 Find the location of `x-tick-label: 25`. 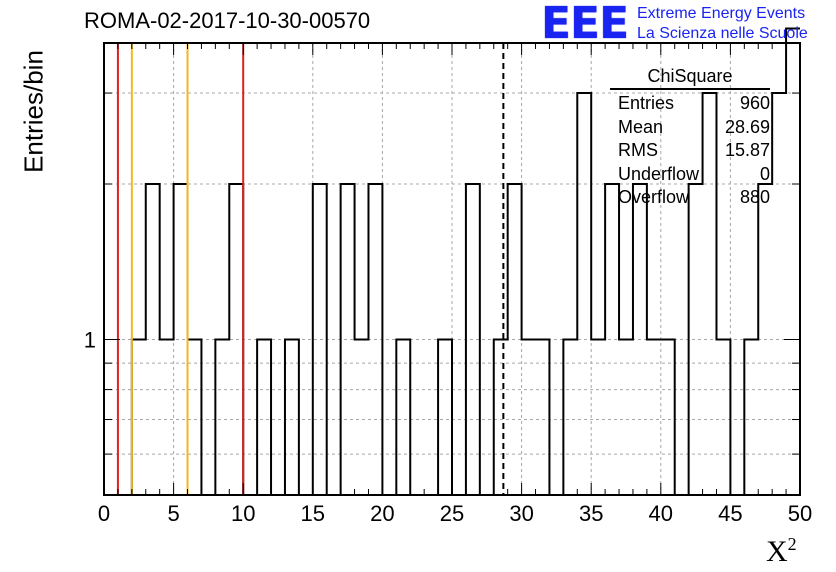

x-tick-label: 25 is located at coordinates (452, 513).